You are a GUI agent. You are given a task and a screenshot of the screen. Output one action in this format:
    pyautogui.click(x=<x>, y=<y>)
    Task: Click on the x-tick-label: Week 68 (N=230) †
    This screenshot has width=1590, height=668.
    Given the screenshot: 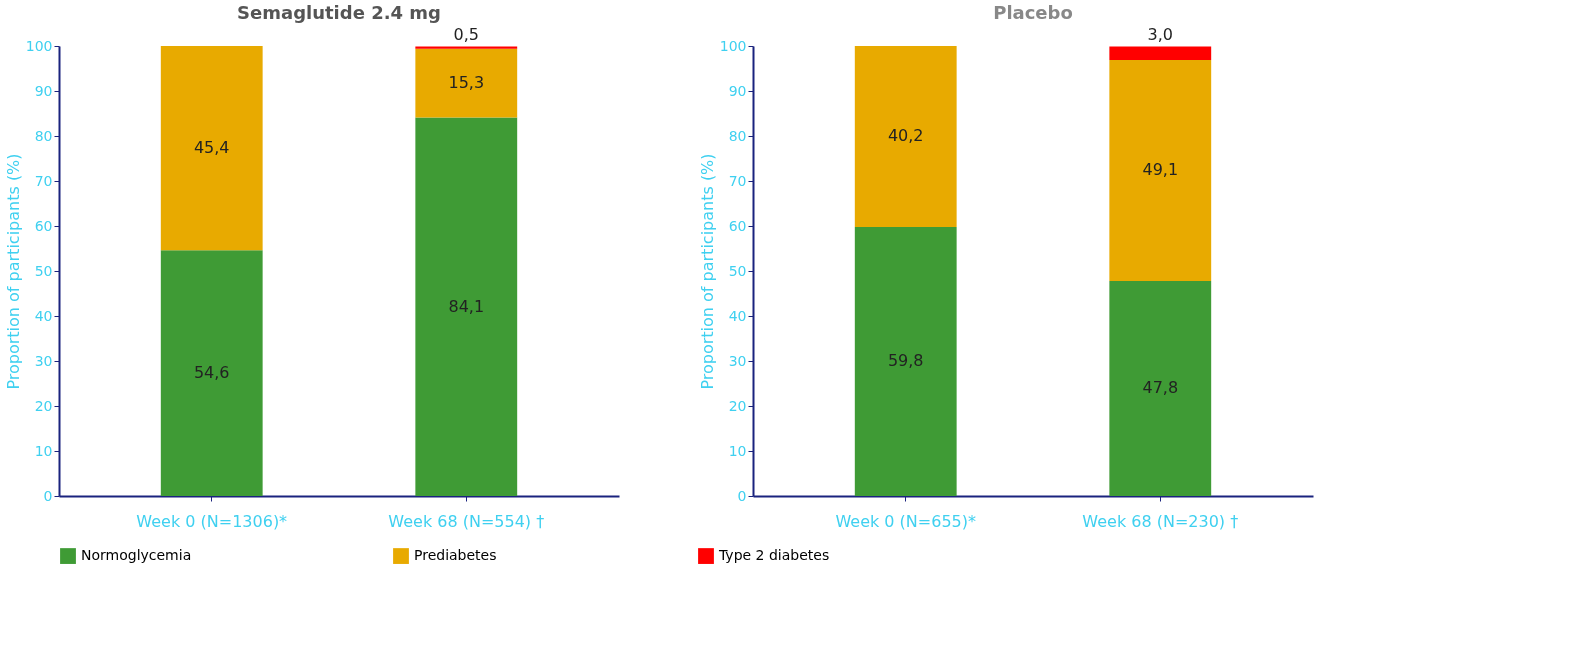 What is the action you would take?
    pyautogui.click(x=1160, y=521)
    